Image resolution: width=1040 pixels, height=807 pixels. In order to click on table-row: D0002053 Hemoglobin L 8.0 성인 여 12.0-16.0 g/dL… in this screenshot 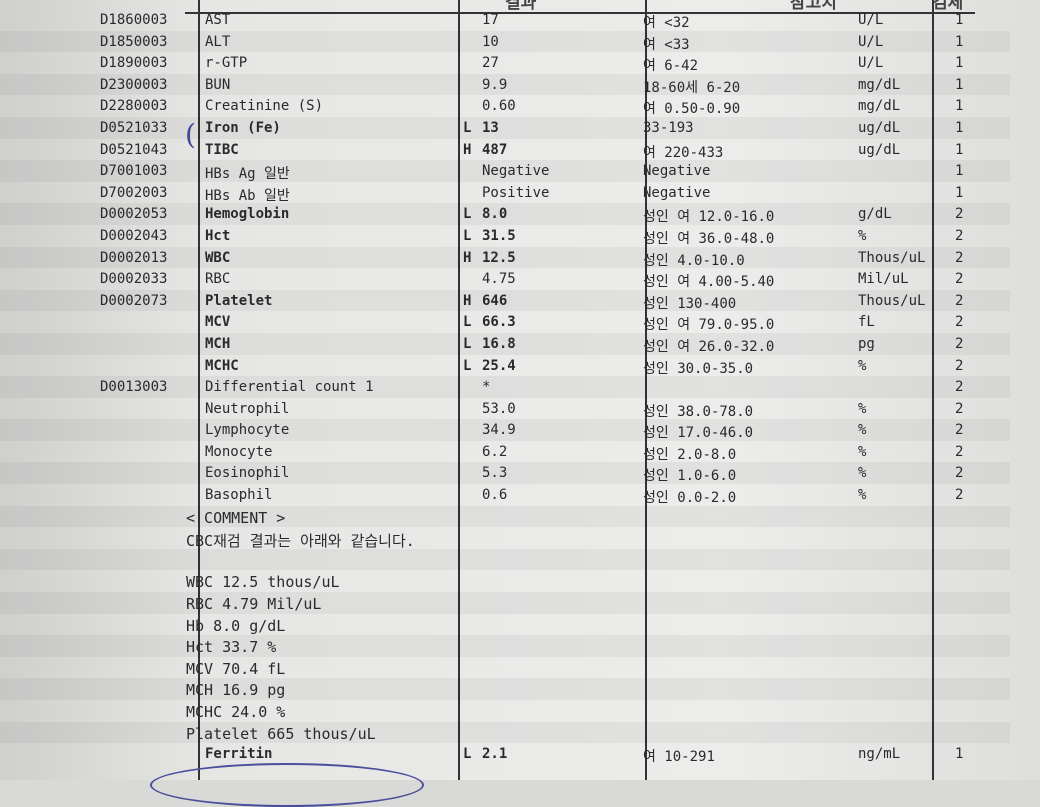, I will do `click(505, 214)`.